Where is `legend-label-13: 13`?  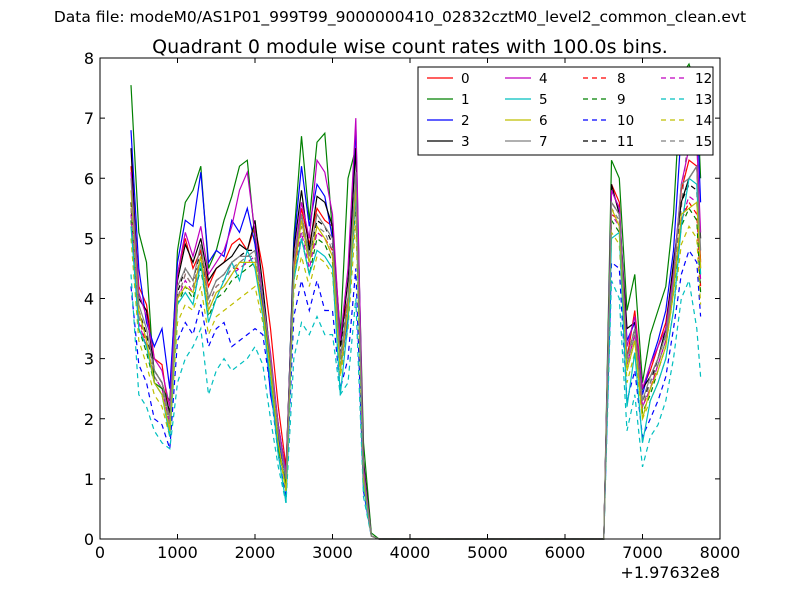 legend-label-13: 13 is located at coordinates (703, 100).